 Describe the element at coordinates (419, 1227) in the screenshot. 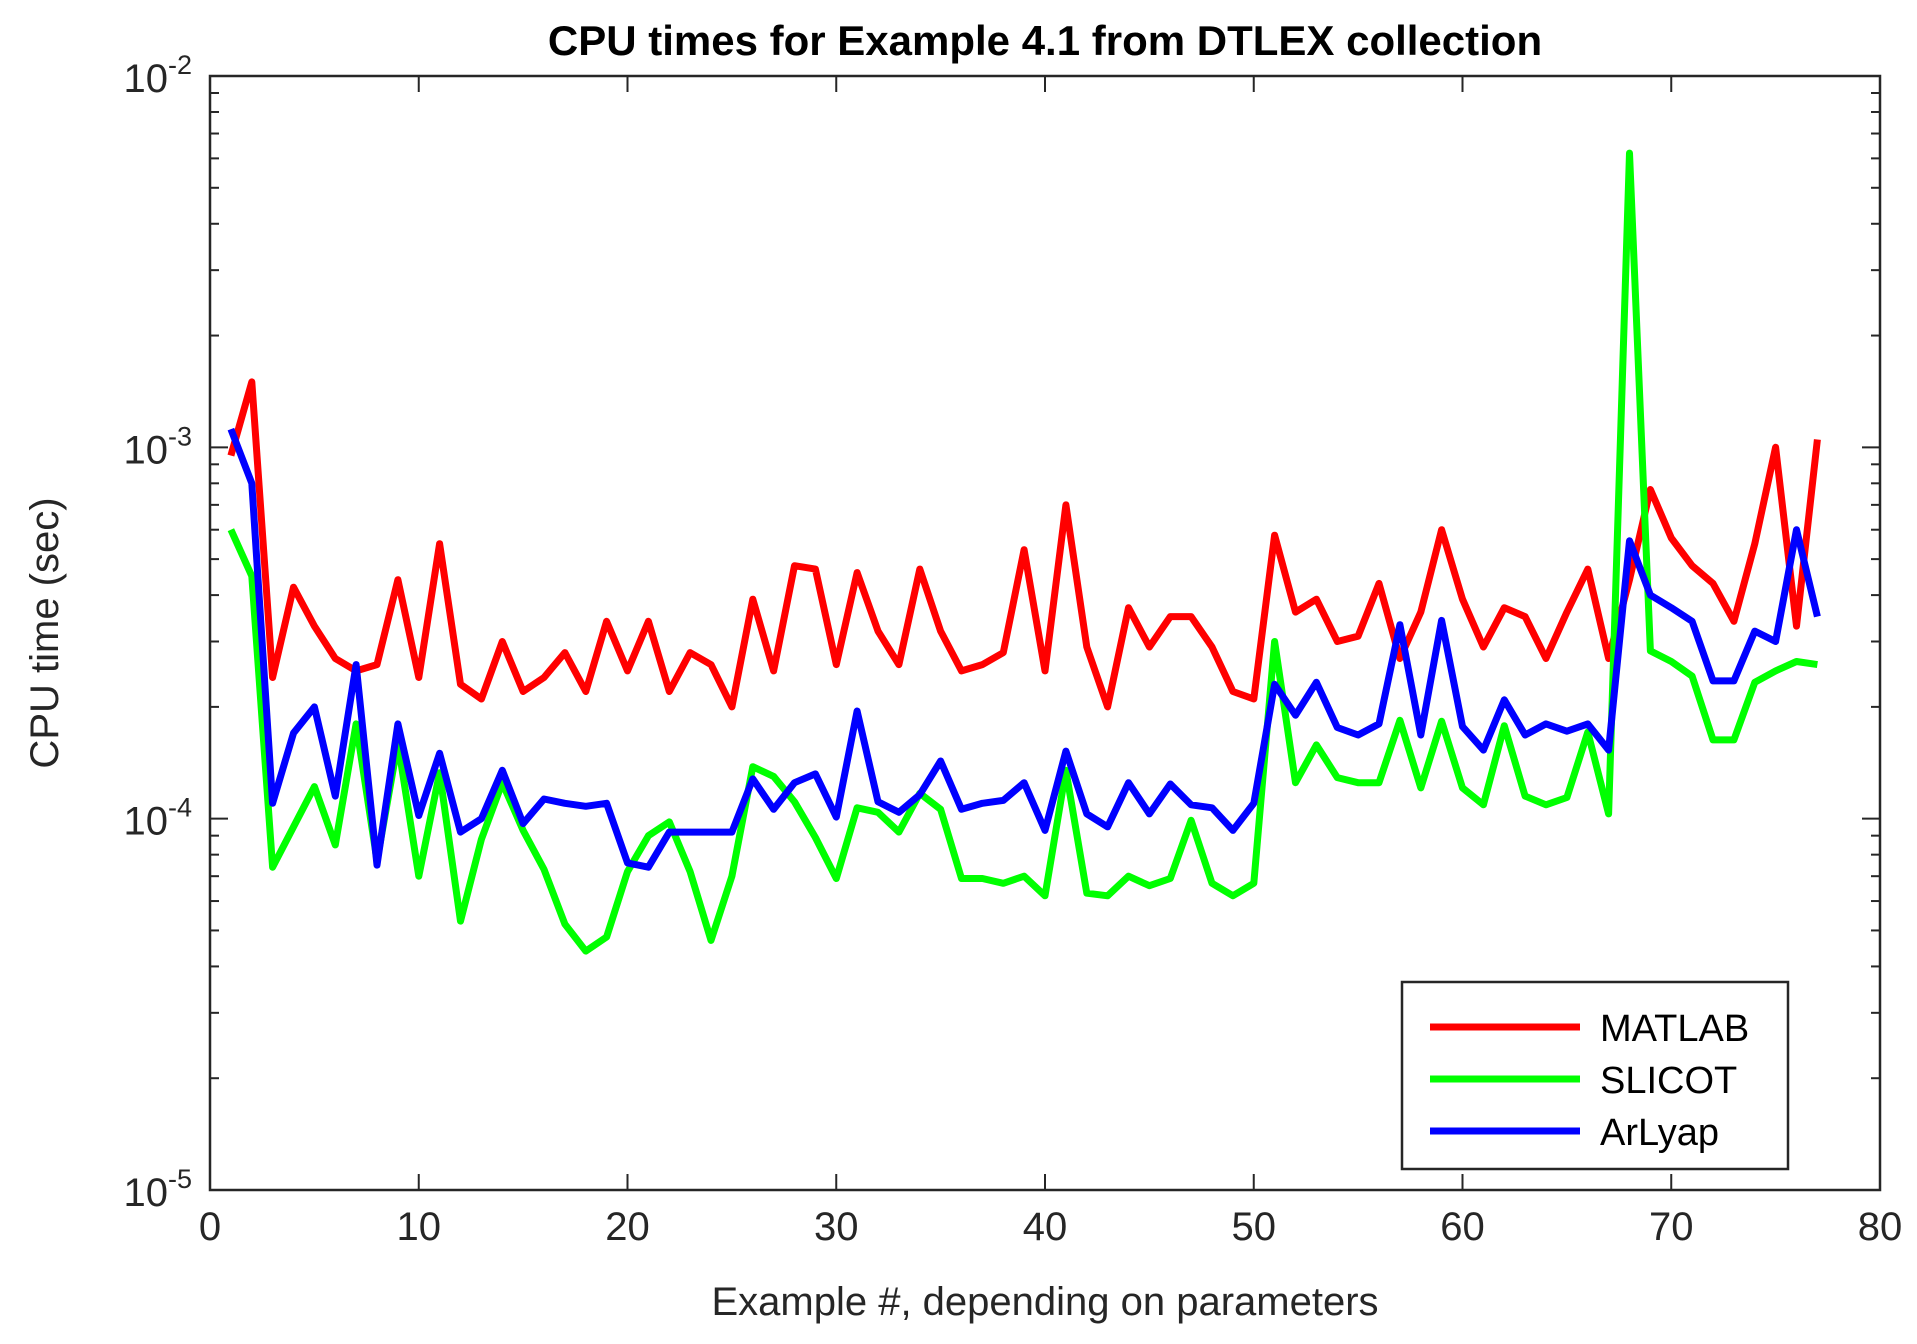

I see `x-tick-label: 10` at that location.